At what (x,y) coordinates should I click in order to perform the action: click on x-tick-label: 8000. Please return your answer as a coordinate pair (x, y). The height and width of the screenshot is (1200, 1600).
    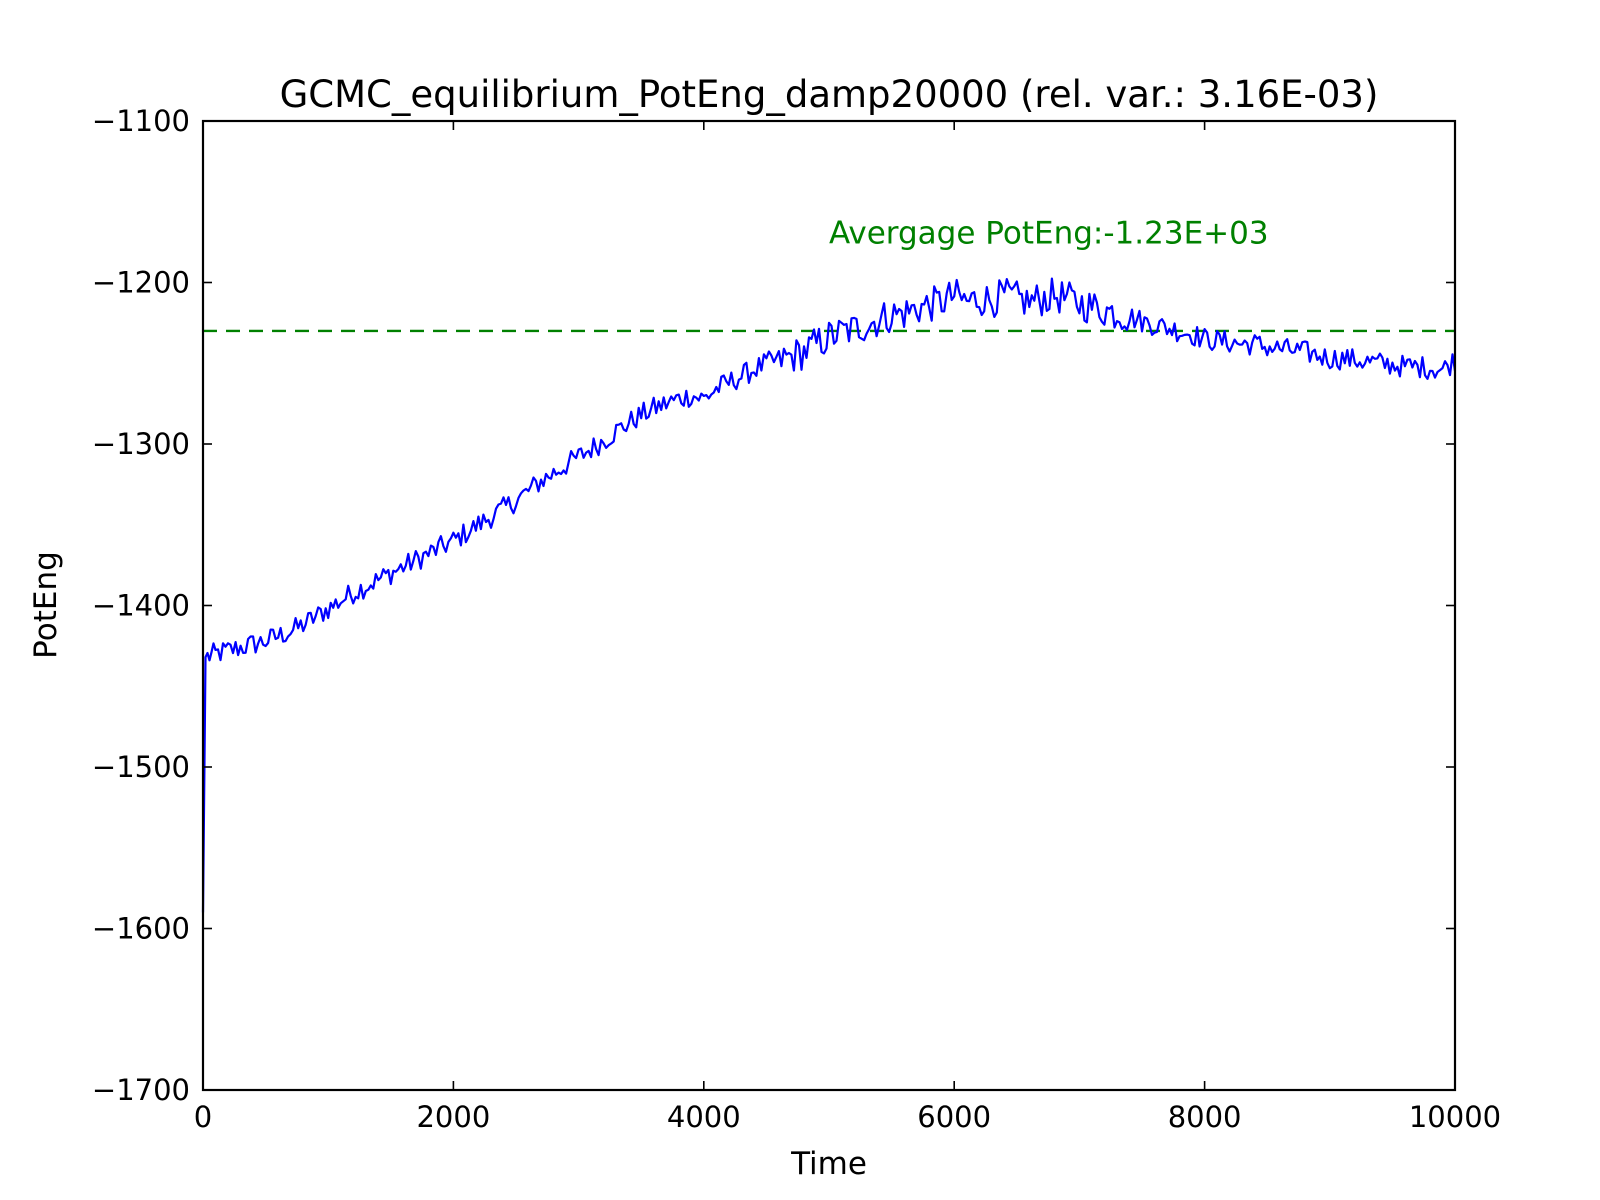
    Looking at the image, I should click on (1205, 1117).